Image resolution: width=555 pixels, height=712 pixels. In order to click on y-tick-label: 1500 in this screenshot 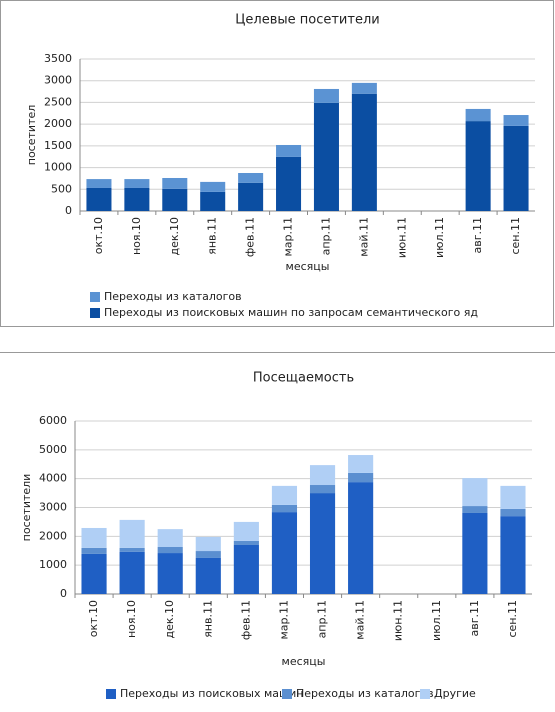, I will do `click(58, 145)`.